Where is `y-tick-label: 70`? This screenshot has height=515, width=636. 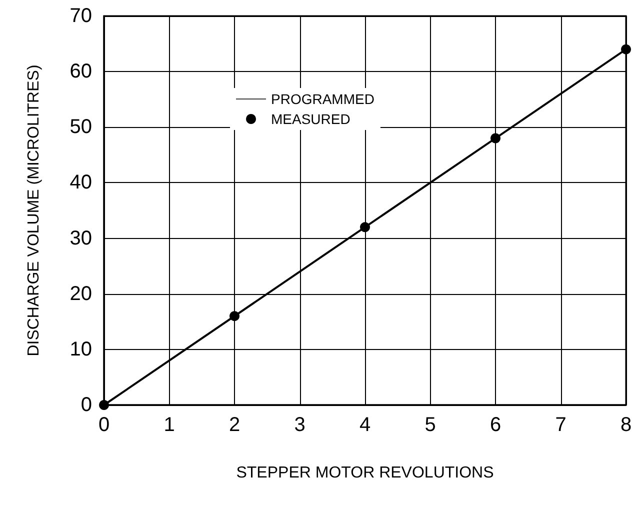
y-tick-label: 70 is located at coordinates (81, 16).